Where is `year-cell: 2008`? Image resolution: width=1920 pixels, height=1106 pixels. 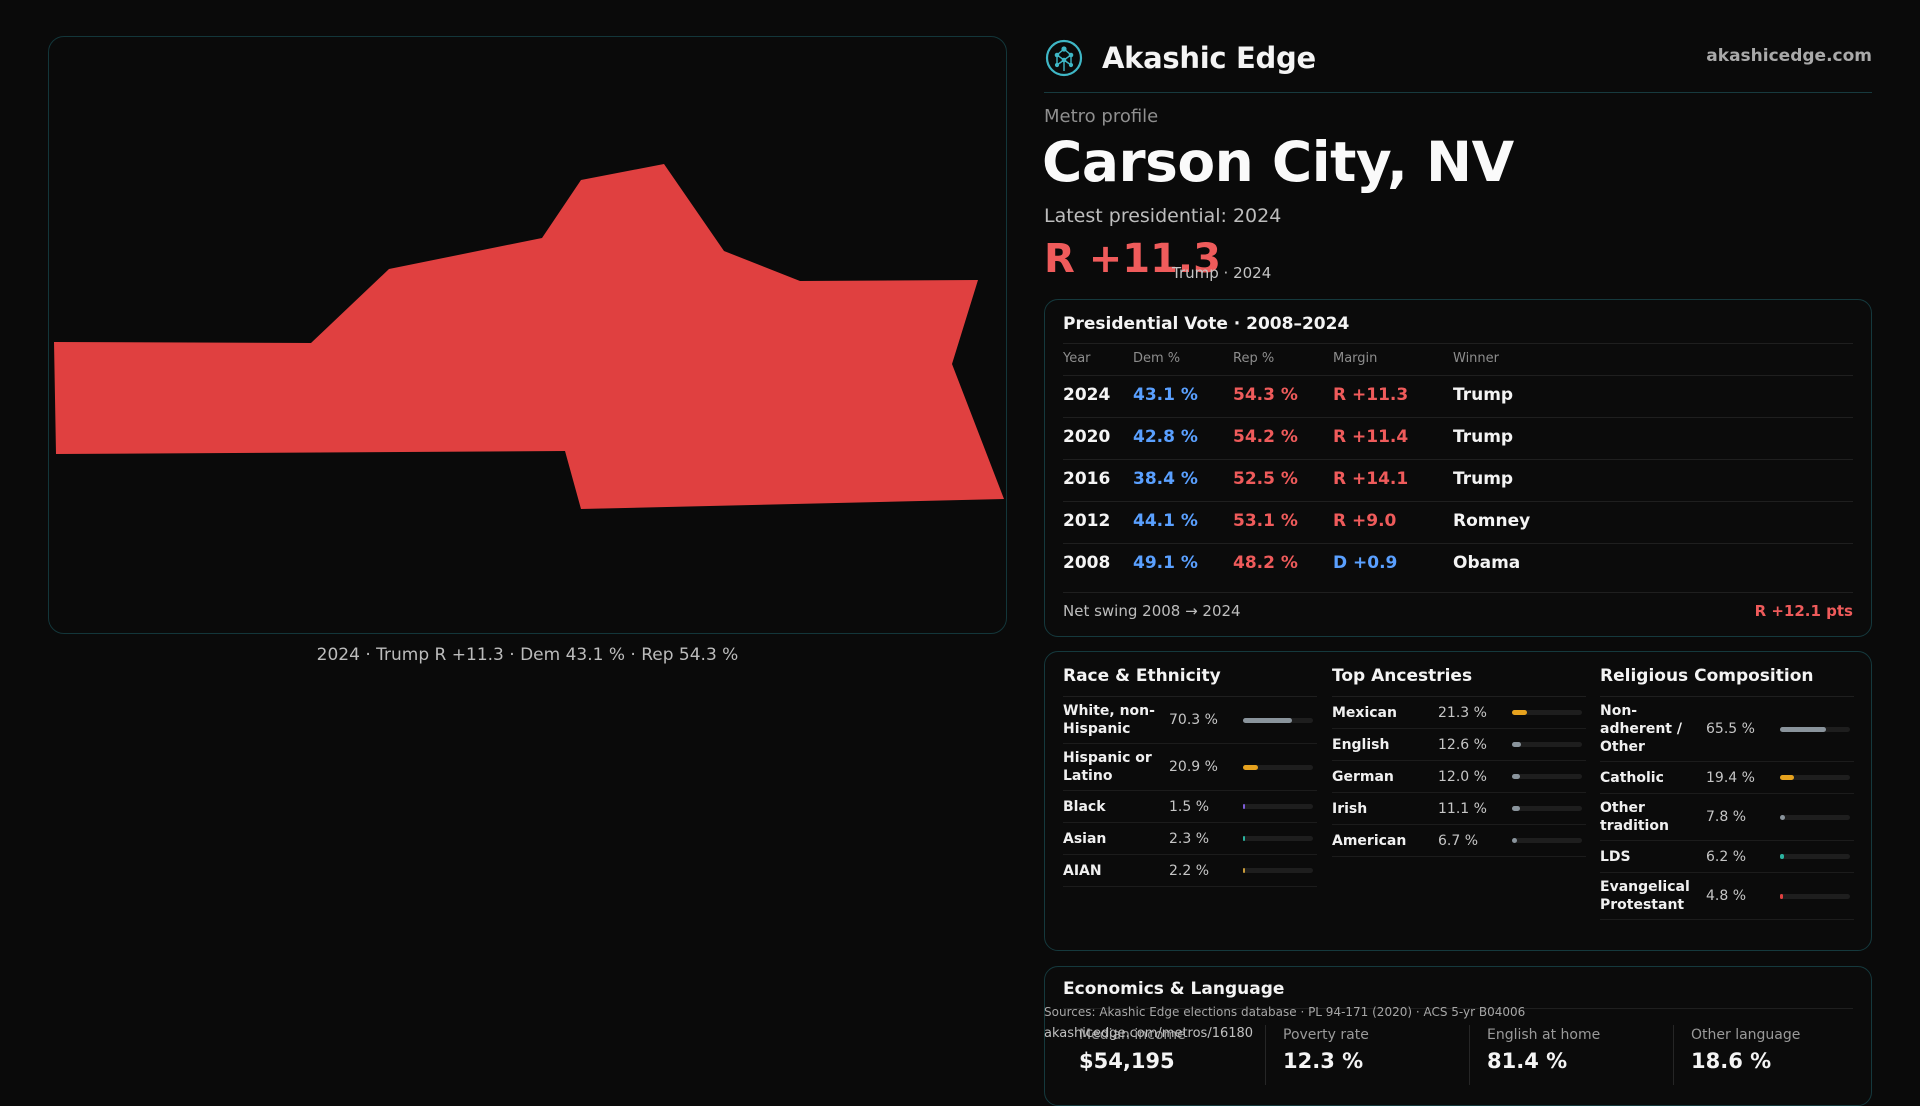
year-cell: 2008 is located at coordinates (1087, 563).